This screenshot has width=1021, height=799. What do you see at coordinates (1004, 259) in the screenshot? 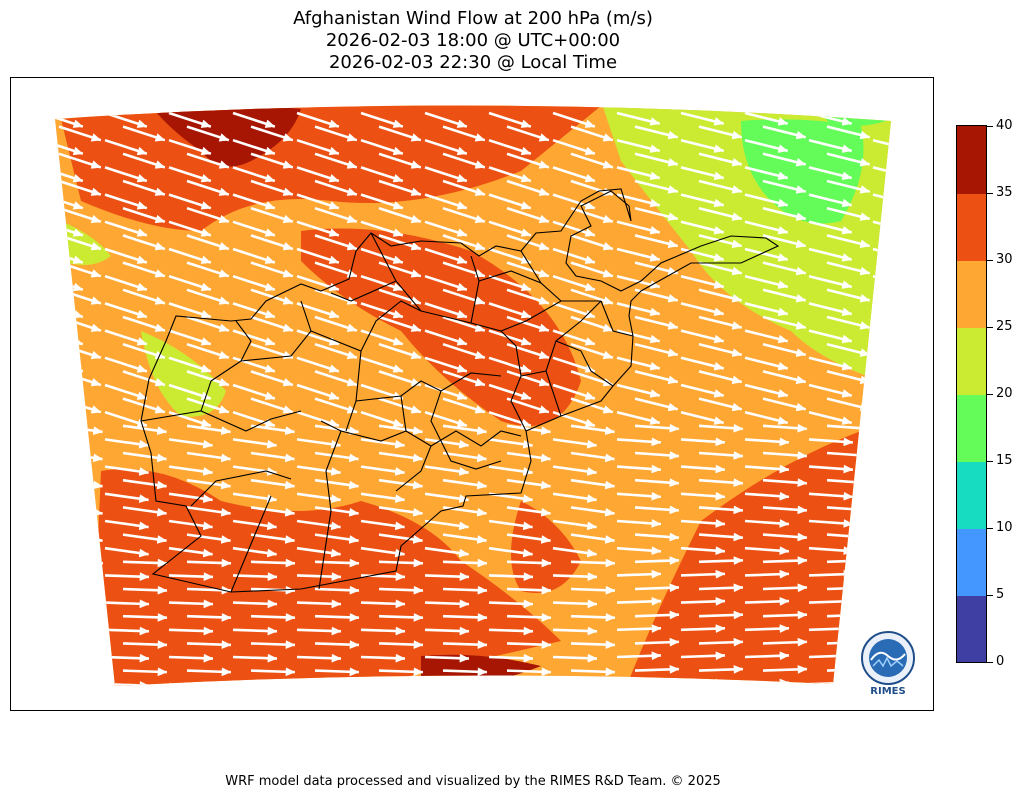
I see `colorbar-tick-label: 30` at bounding box center [1004, 259].